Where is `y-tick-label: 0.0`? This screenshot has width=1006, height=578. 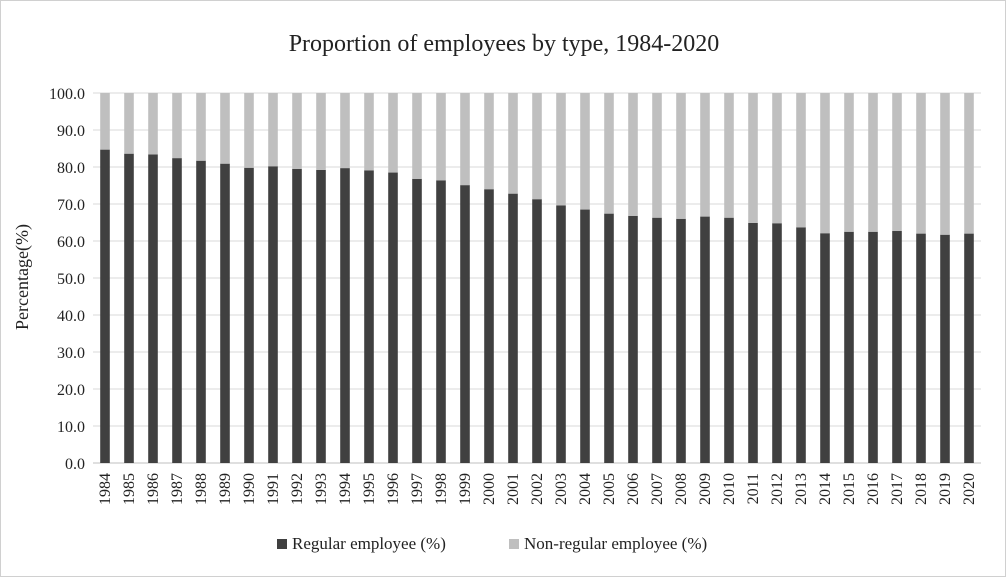 y-tick-label: 0.0 is located at coordinates (75, 464).